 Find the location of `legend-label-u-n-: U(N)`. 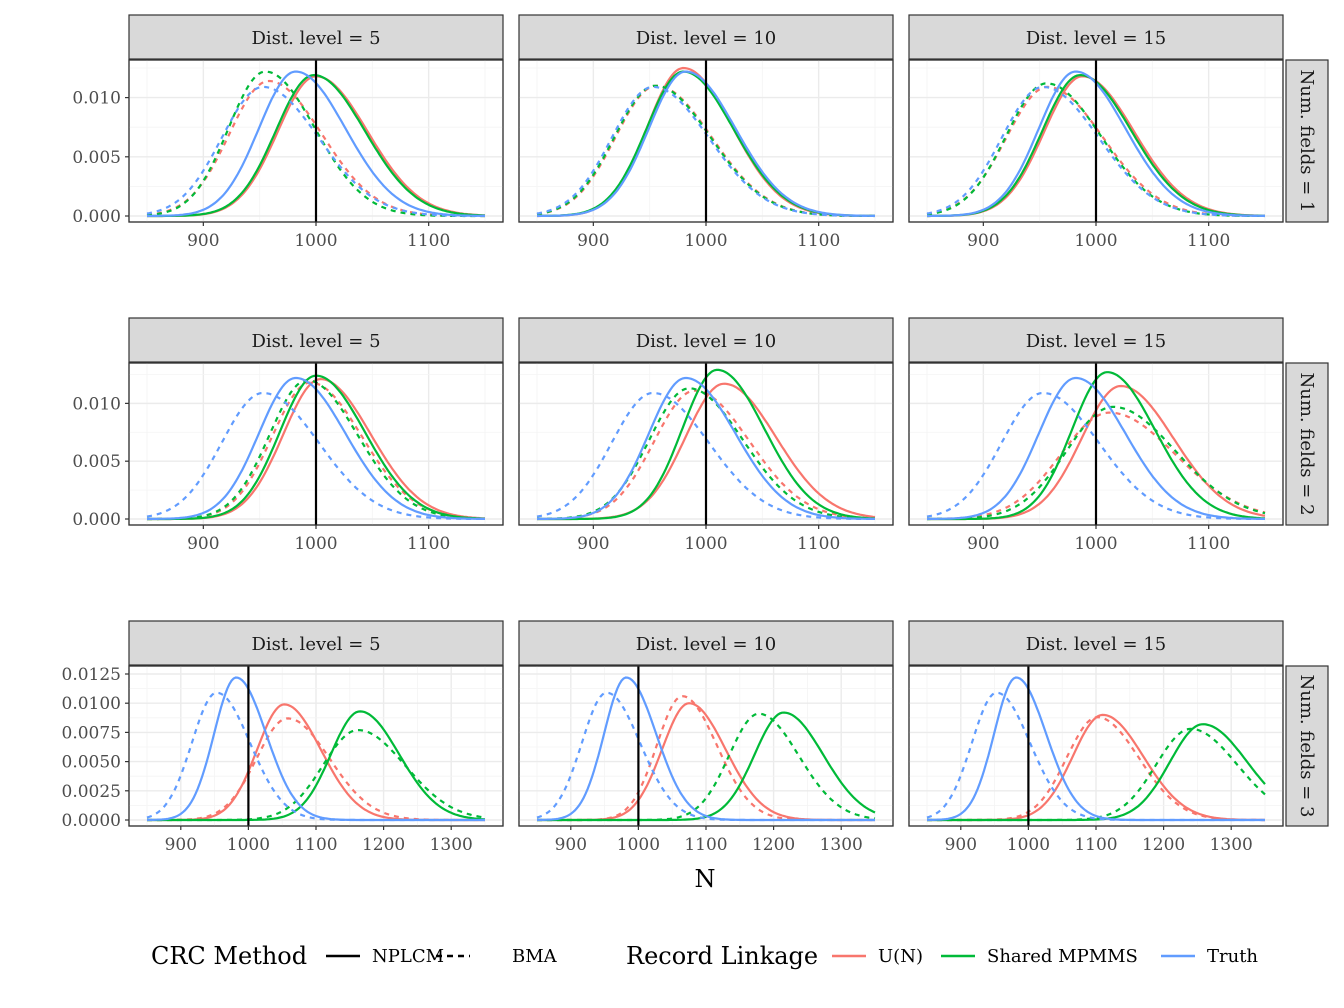

legend-label-u-n-: U(N) is located at coordinates (900, 956).